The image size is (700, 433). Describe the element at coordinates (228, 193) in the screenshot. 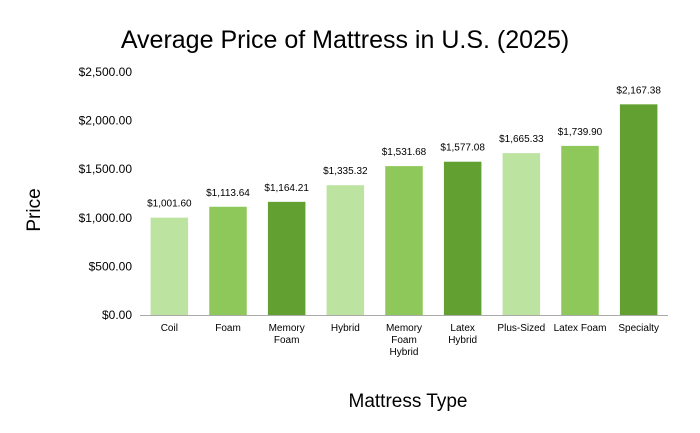

I see `data-label: $1,113.64` at that location.